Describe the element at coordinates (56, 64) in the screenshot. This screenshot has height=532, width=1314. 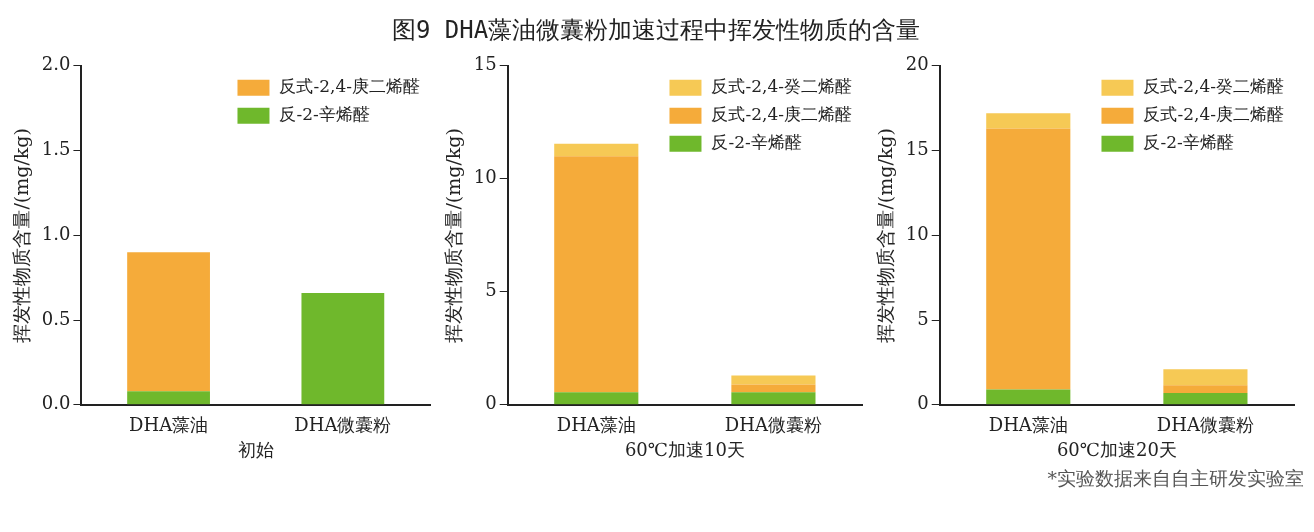
I see `y-tick-label: 2.0` at that location.